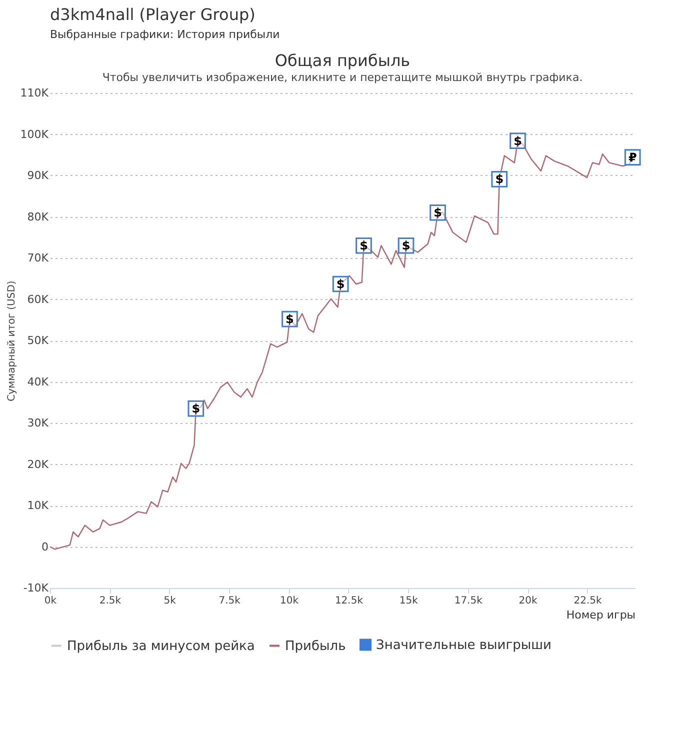 Image resolution: width=700 pixels, height=751 pixels. What do you see at coordinates (342, 77) in the screenshot?
I see `chart-subtitle: Чтобы увеличить изображение, кликните и перетащите мышкой внутрь графика.` at bounding box center [342, 77].